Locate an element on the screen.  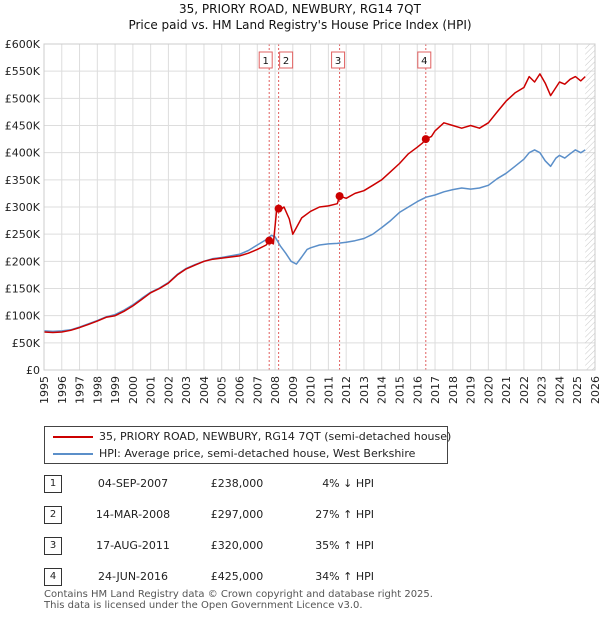
x-tick-label: 2025 is located at coordinates (577, 390).